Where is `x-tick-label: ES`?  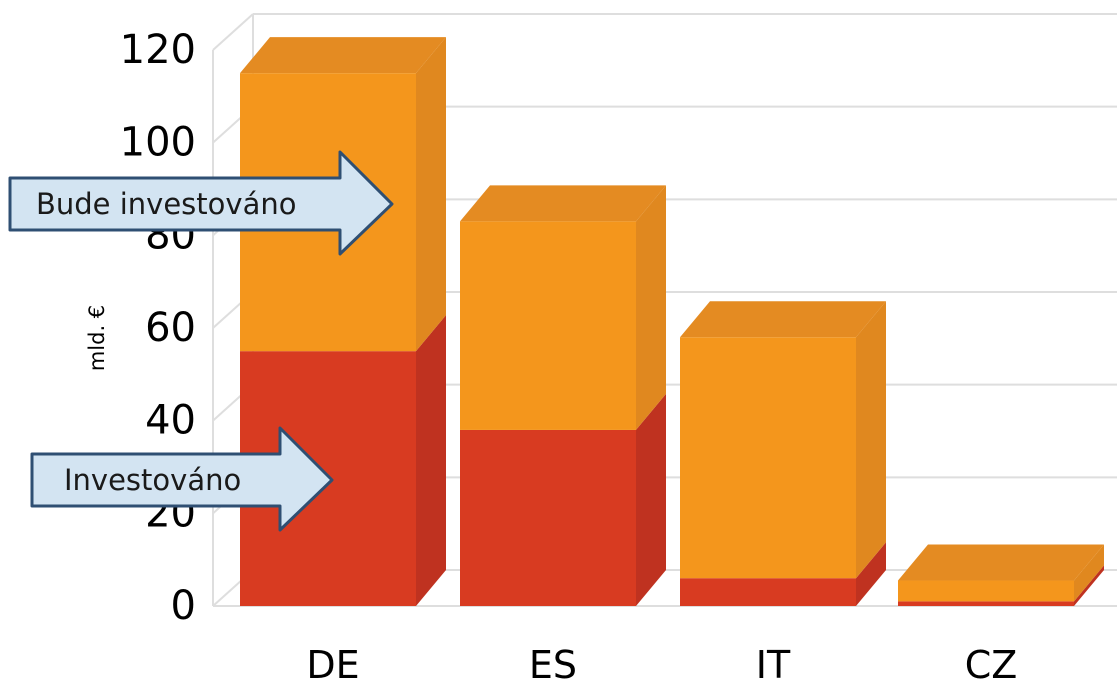 x-tick-label: ES is located at coordinates (553, 664).